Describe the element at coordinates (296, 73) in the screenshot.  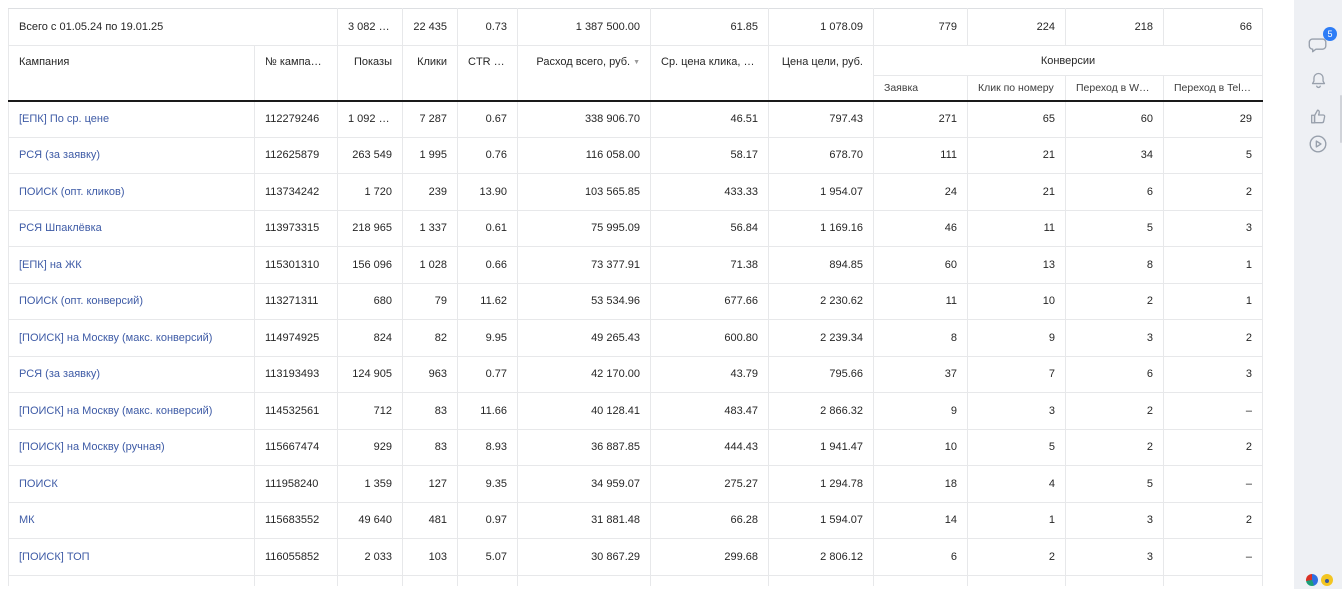
I see `col-header-campaign-id: № кампании` at that location.